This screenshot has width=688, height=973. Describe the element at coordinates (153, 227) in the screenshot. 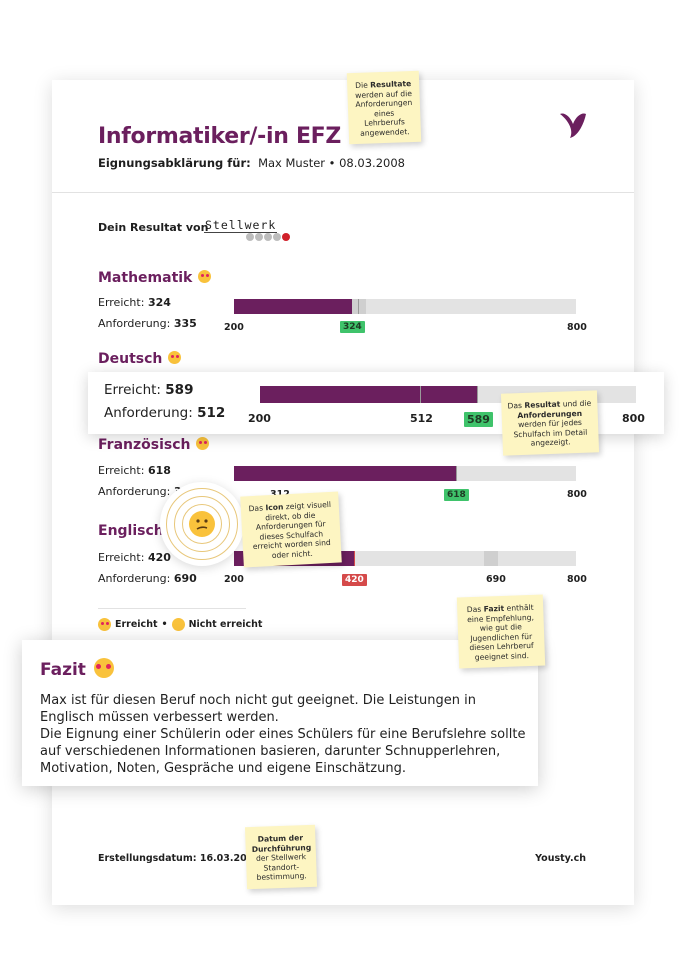

I see `result-label: Dein Resultat von` at that location.